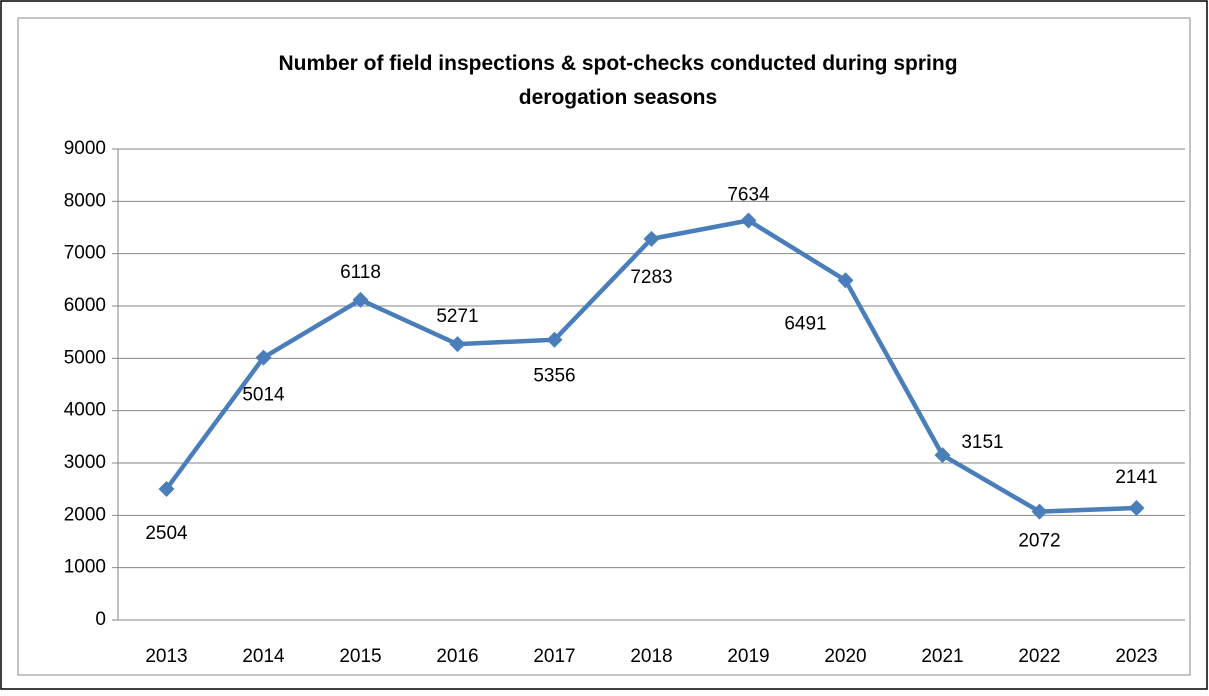 This screenshot has height=696, width=1209. Describe the element at coordinates (554, 656) in the screenshot. I see `x-tick-label: 2017` at that location.